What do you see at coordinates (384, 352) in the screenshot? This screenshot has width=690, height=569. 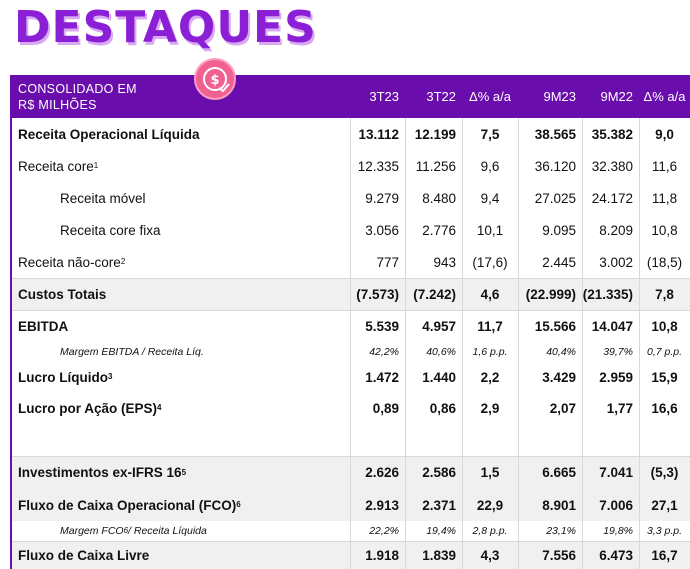 I see `table-cell: 42,2%` at bounding box center [384, 352].